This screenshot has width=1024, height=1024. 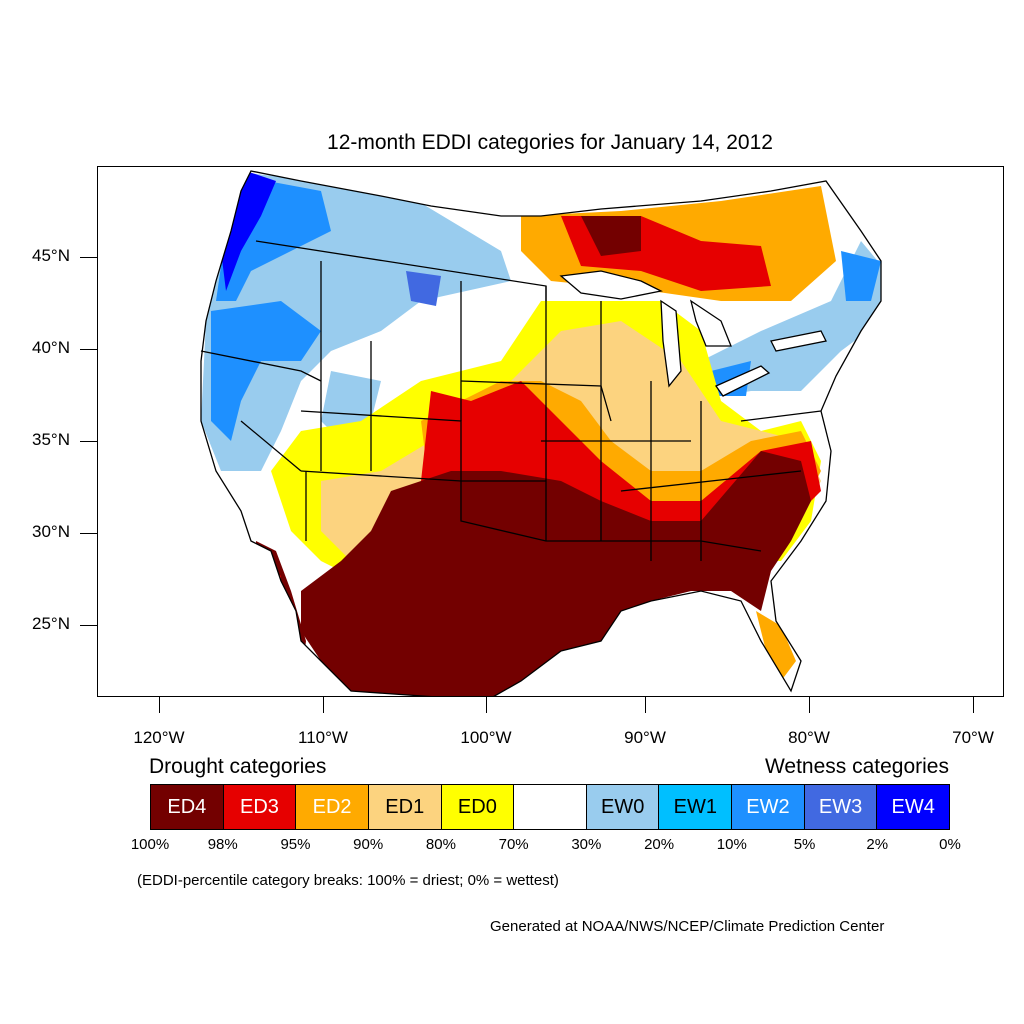 I want to click on y-tick-label-40: 40°N, so click(x=51, y=347).